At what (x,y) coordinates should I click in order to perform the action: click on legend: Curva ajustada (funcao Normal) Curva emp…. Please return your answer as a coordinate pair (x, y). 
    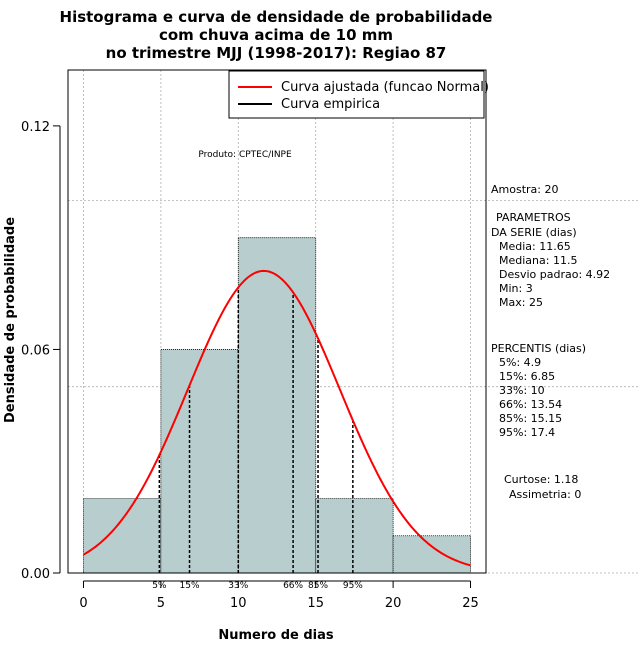
    Looking at the image, I should click on (358, 94).